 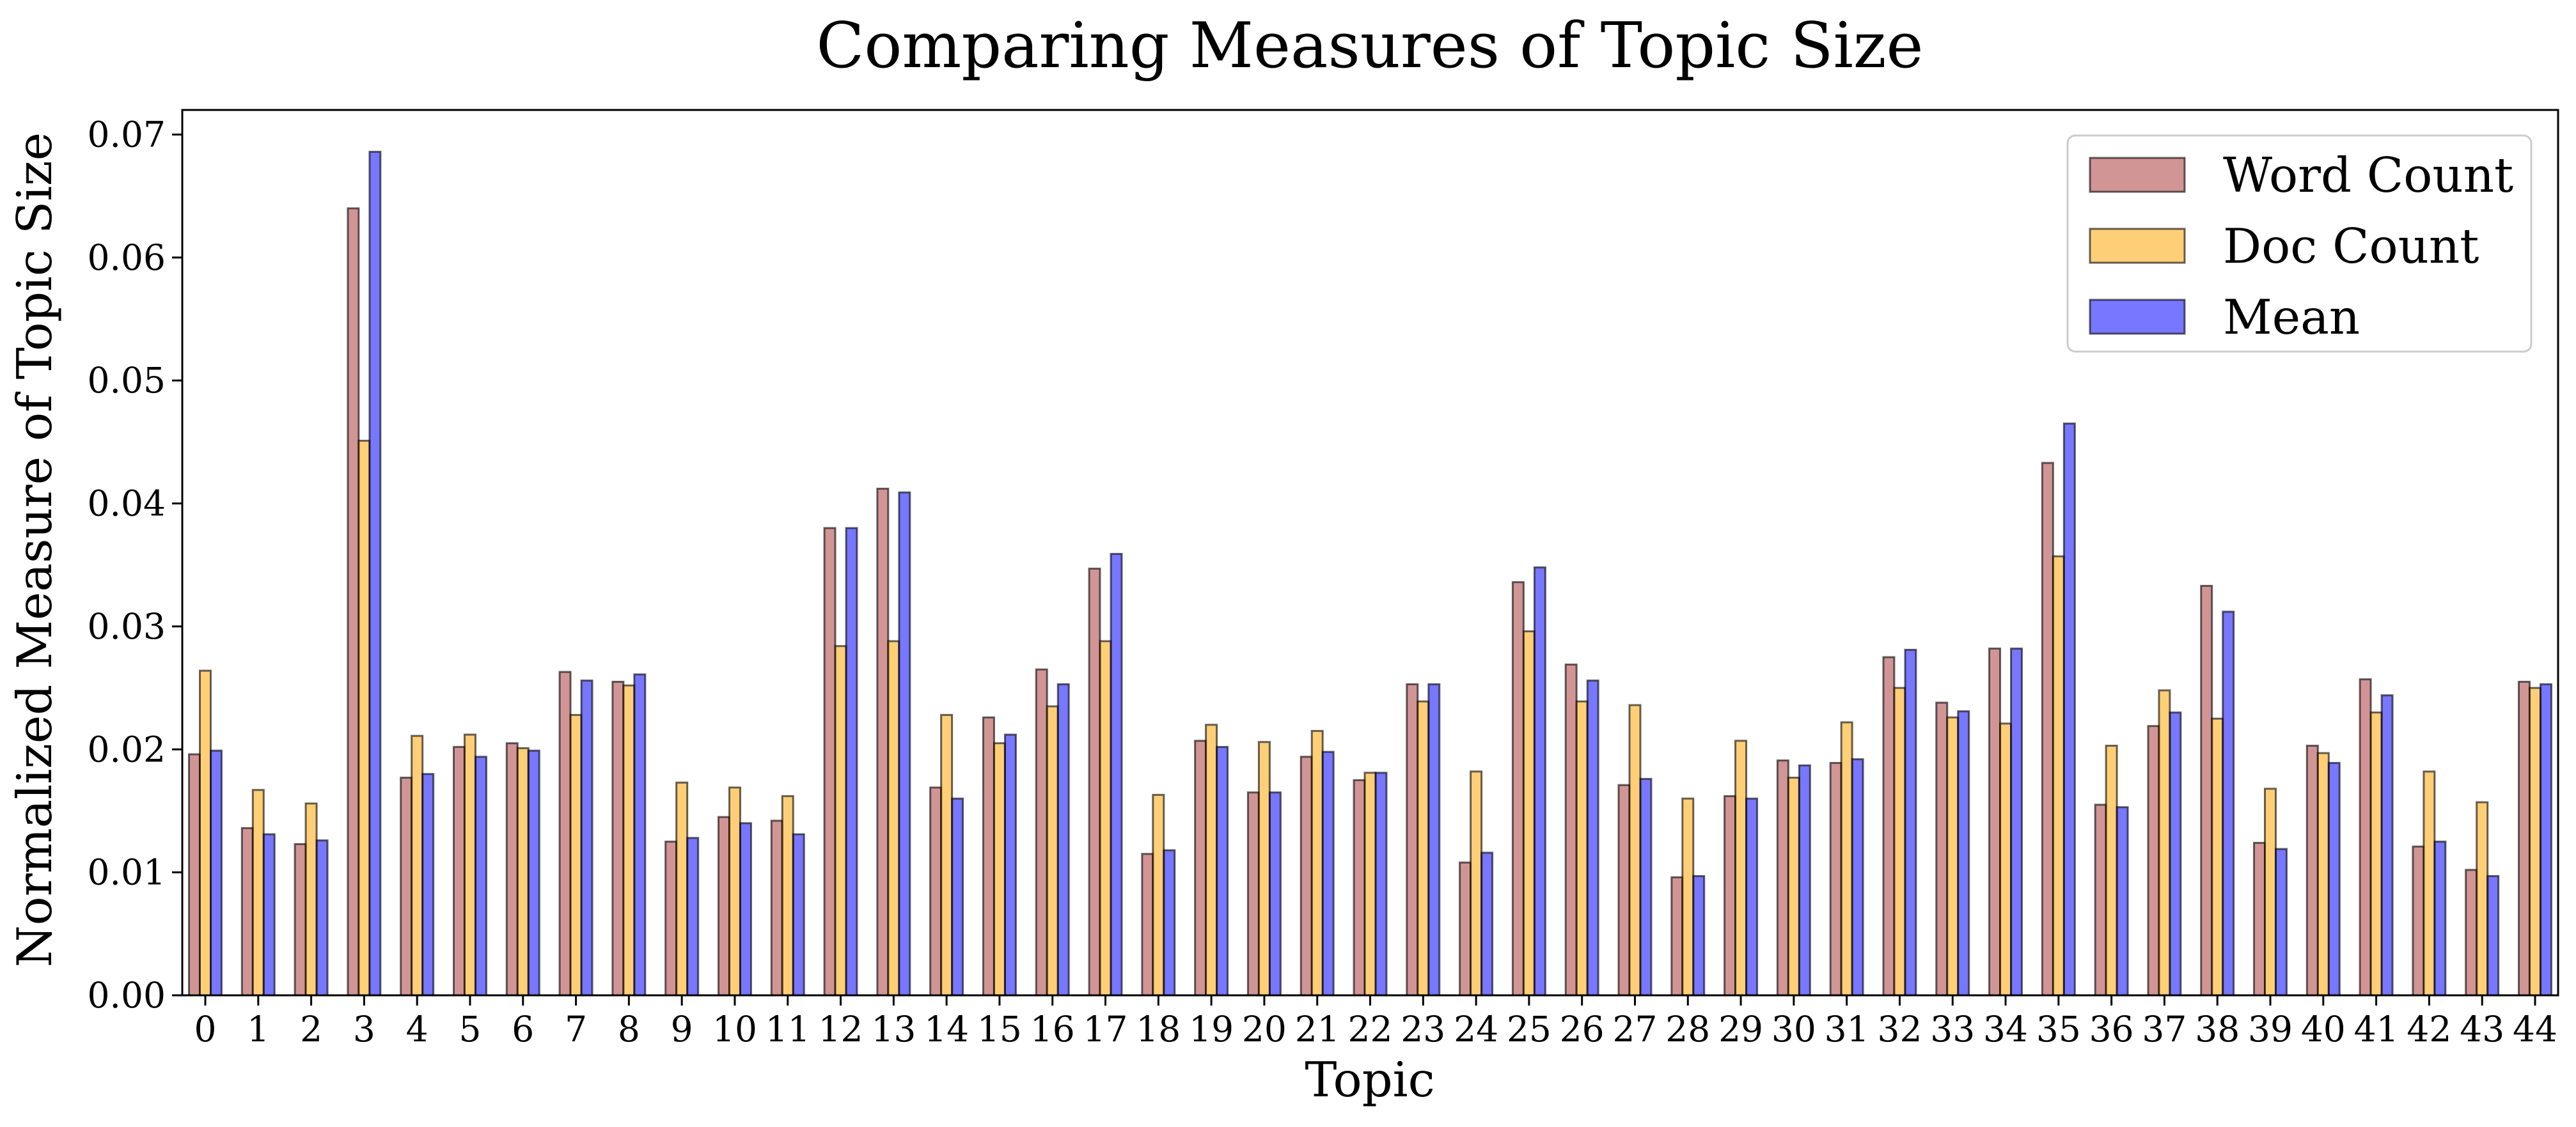 What do you see at coordinates (1529, 1030) in the screenshot?
I see `x-tick-label: 25` at bounding box center [1529, 1030].